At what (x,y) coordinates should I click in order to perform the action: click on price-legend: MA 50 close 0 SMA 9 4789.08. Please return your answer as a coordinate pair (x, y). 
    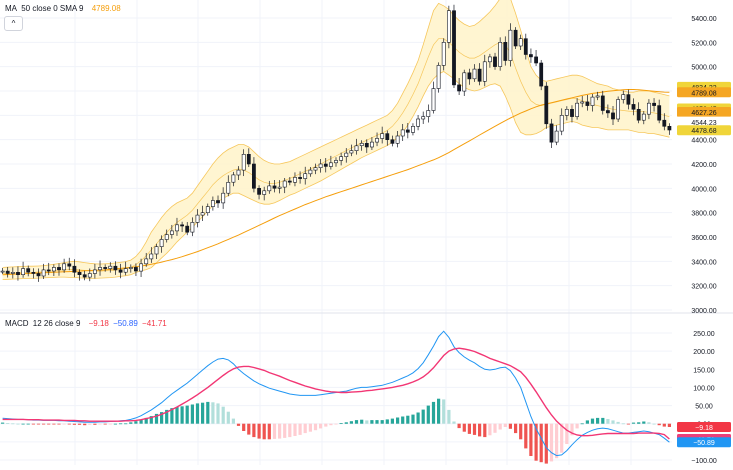
    Looking at the image, I should click on (64, 8).